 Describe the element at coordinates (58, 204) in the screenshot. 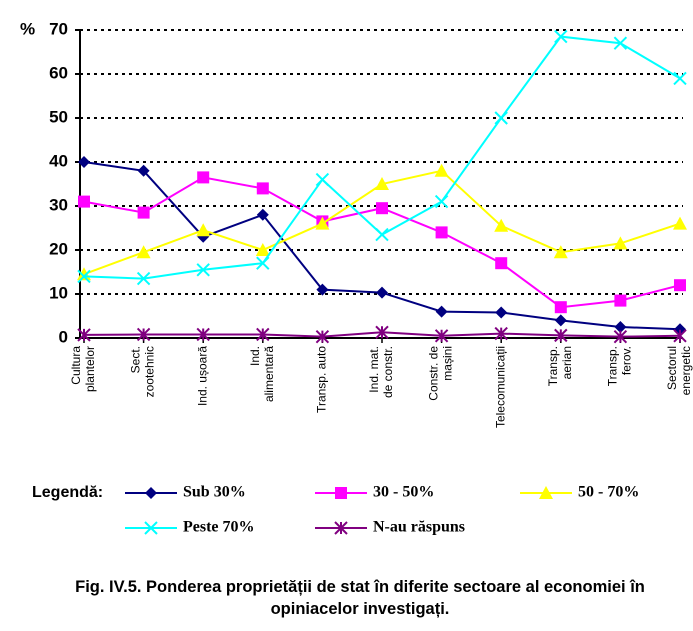

I see `y-tick-label: 30` at that location.